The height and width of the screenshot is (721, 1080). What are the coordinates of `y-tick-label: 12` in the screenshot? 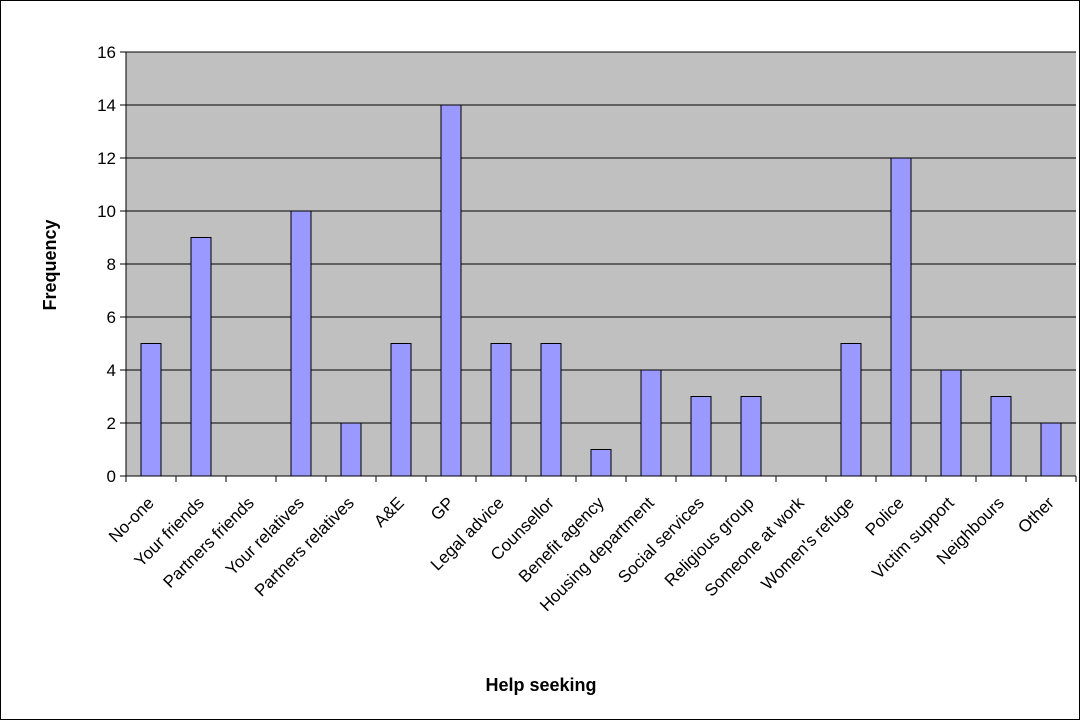 It's located at (106, 158).